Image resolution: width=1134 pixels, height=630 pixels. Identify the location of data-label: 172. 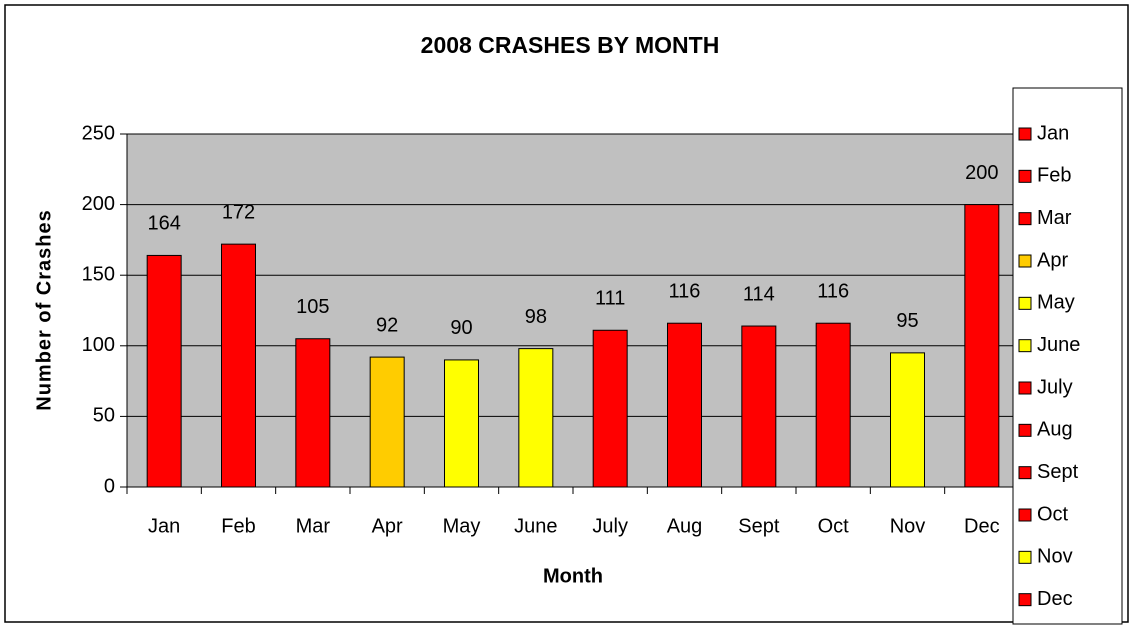
(238, 212).